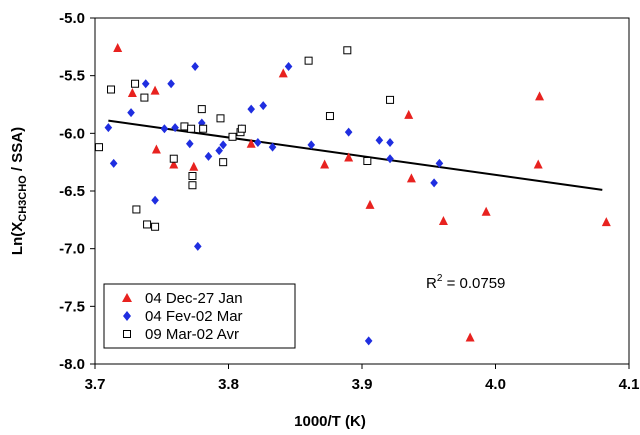 Image resolution: width=640 pixels, height=435 pixels. What do you see at coordinates (228, 384) in the screenshot?
I see `x-tick-label: 3.8` at bounding box center [228, 384].